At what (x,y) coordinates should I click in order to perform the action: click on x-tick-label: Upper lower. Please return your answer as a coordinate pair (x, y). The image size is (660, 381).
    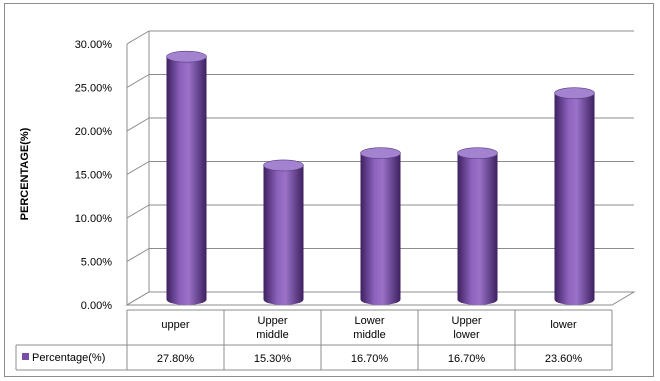
    Looking at the image, I should click on (467, 328).